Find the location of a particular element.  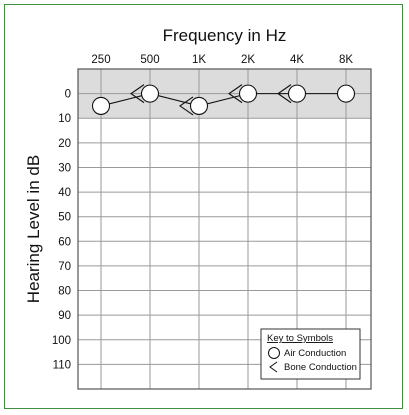

y-tick-label: 30 is located at coordinates (64, 168).